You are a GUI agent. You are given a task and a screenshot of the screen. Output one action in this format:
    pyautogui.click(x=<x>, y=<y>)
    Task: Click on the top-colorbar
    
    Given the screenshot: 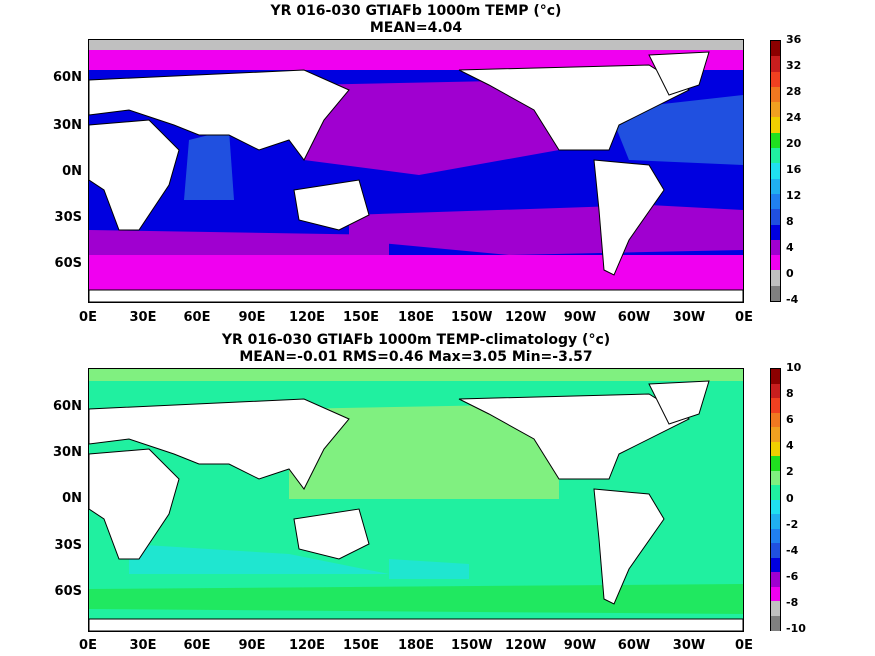 What is the action you would take?
    pyautogui.click(x=775, y=171)
    